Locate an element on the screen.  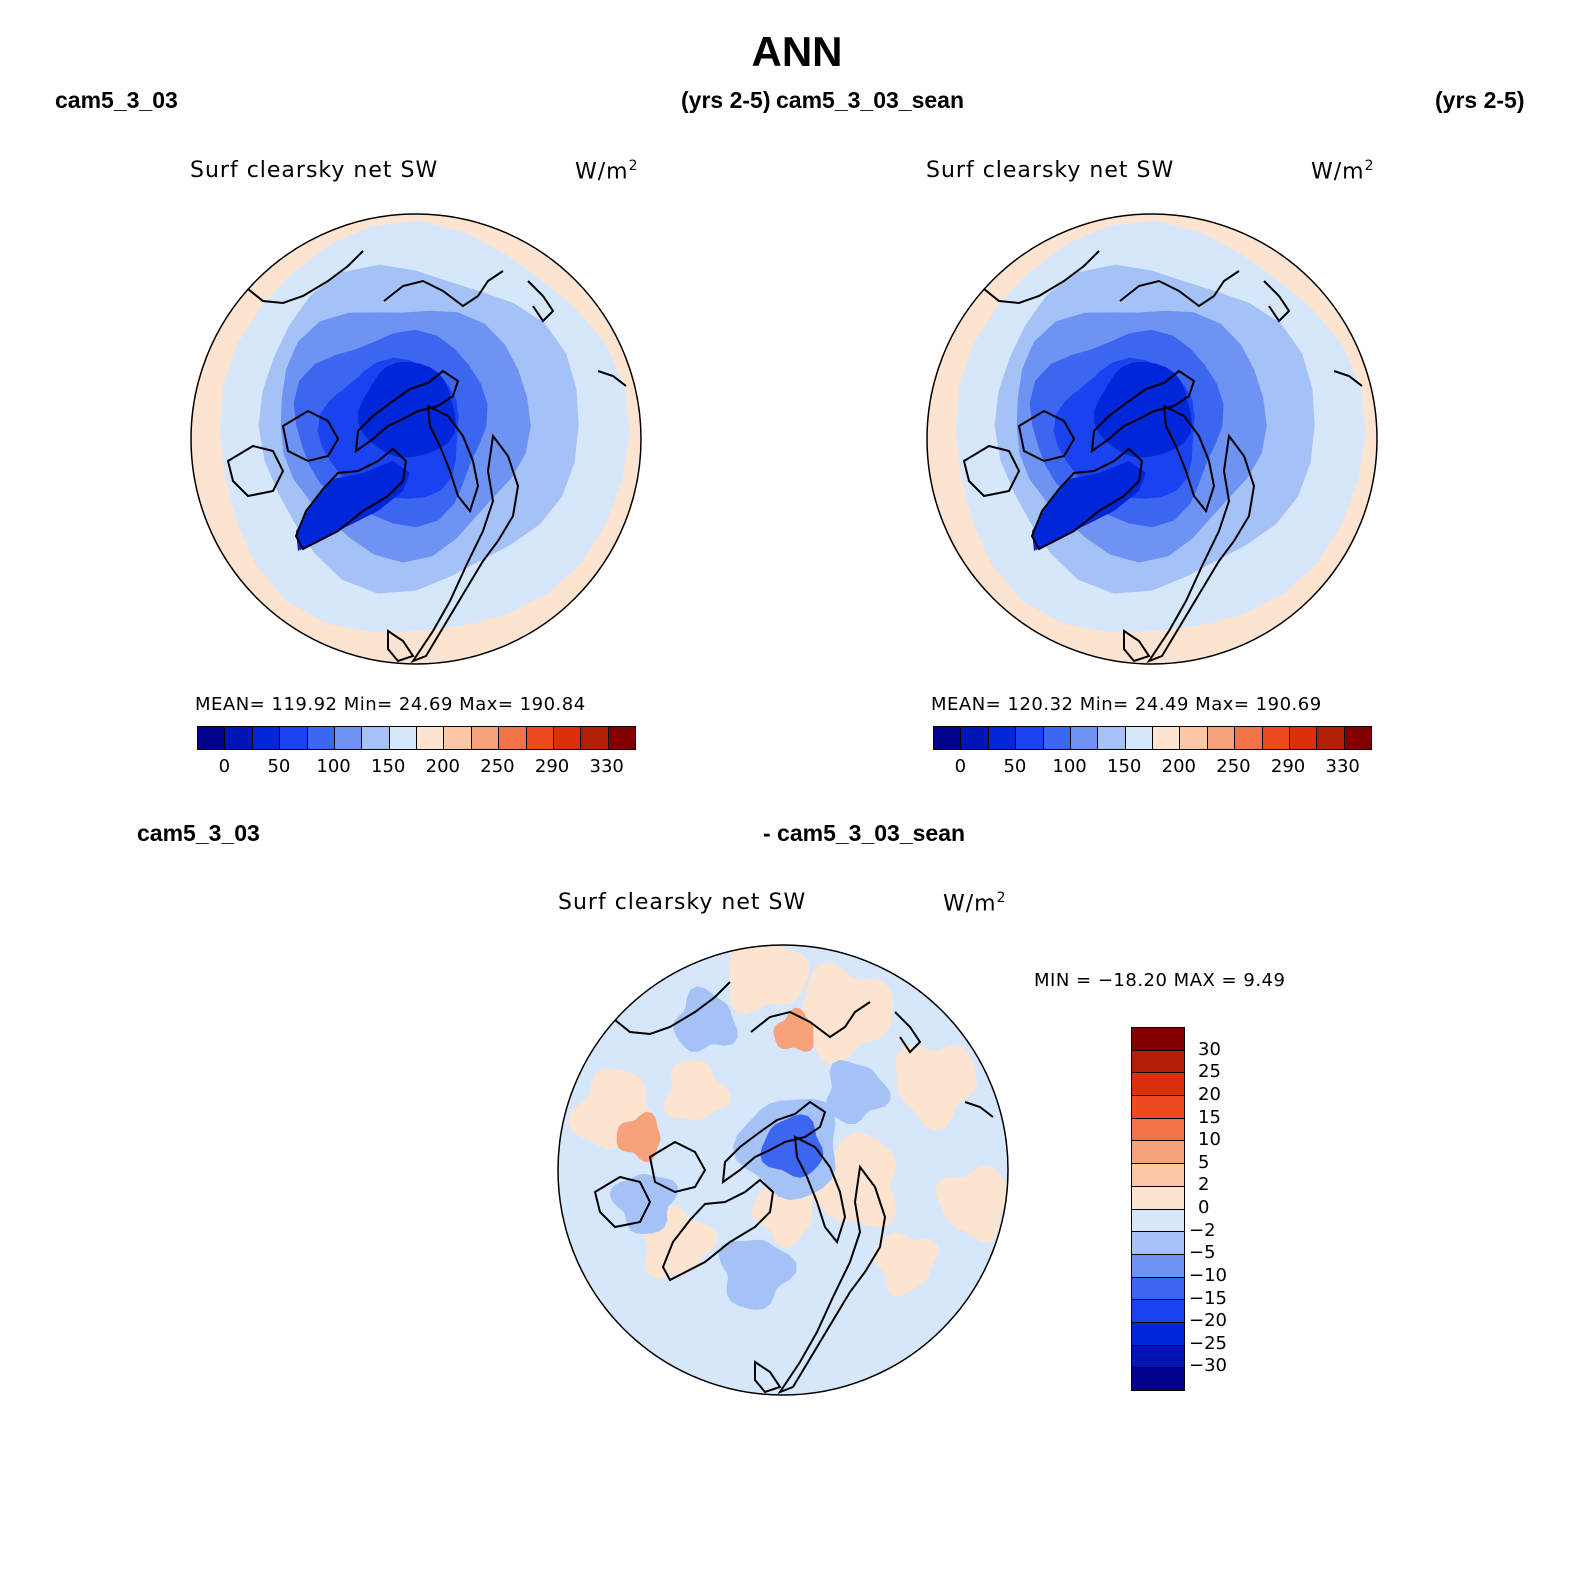
colorbar-tick-label: 250 is located at coordinates (1233, 766).